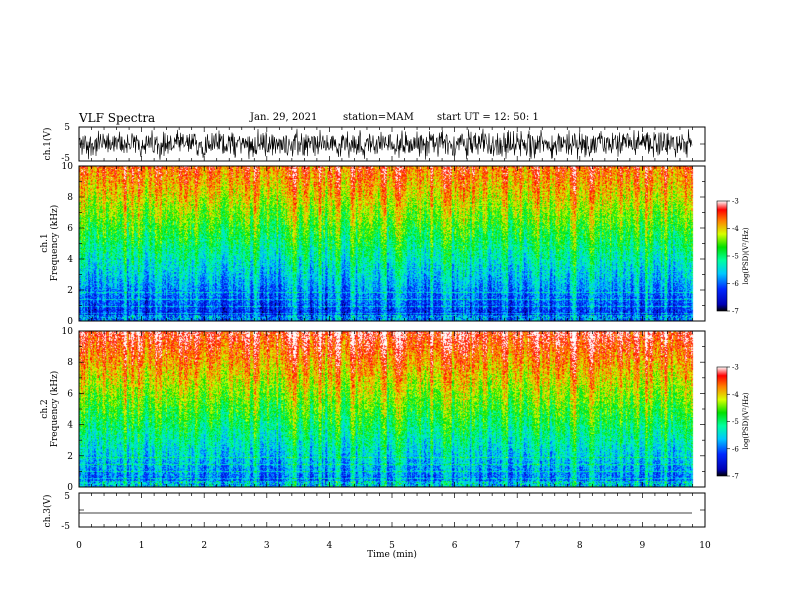 The width and height of the screenshot is (792, 612). What do you see at coordinates (705, 546) in the screenshot?
I see `time-tick-label: 10` at bounding box center [705, 546].